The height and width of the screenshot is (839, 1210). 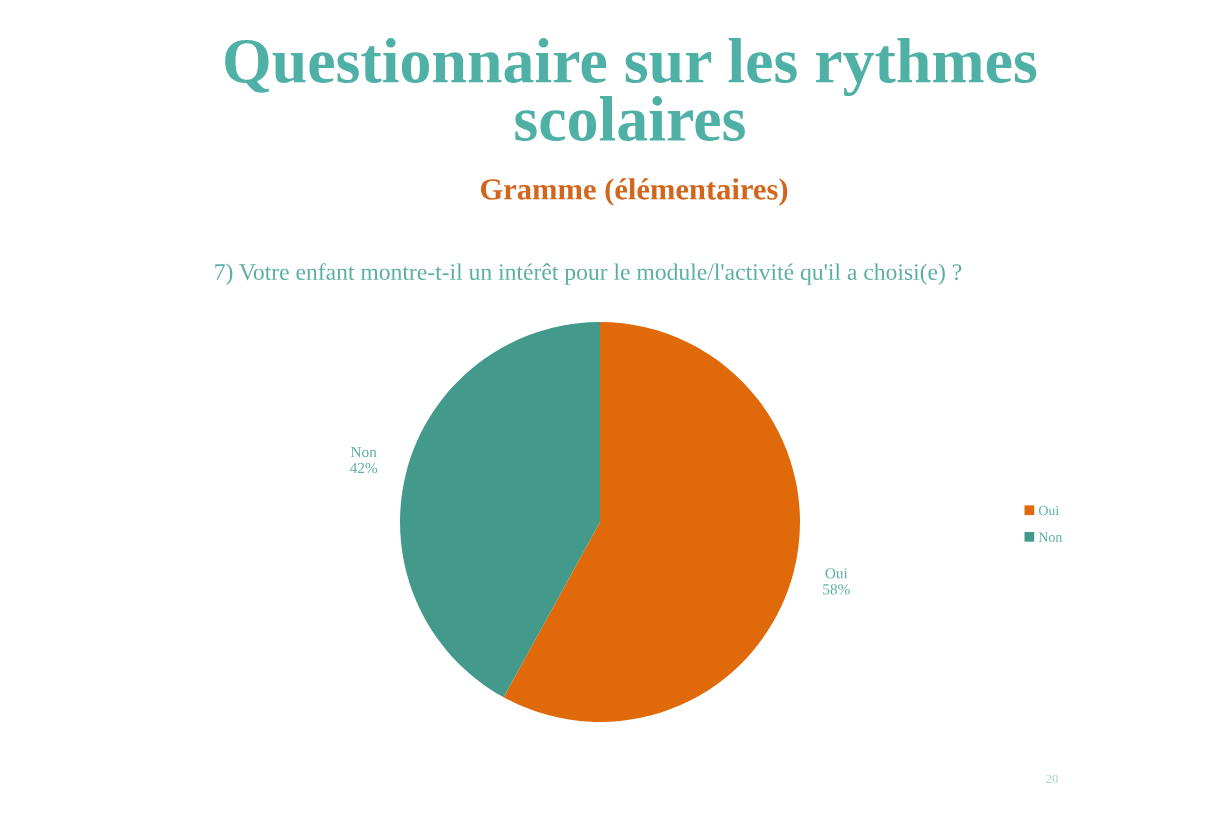 I want to click on slice-label: Oui, so click(x=836, y=573).